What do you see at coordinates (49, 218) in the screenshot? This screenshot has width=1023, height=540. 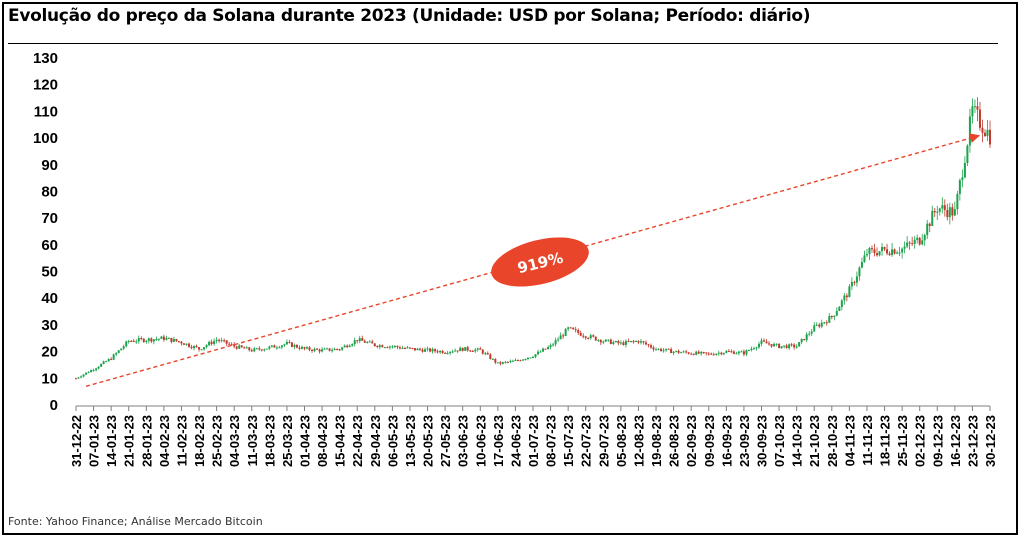 I see `y-tick-label: 70` at bounding box center [49, 218].